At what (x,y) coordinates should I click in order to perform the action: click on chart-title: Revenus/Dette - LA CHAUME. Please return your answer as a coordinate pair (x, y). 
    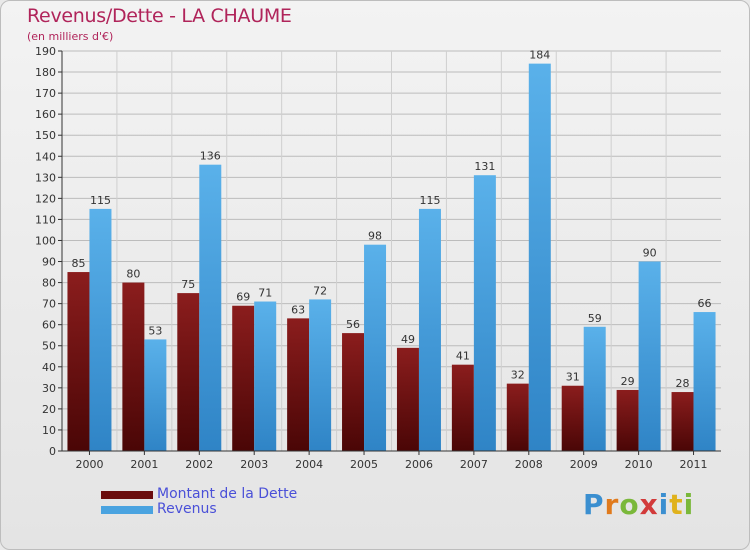
    Looking at the image, I should click on (159, 16).